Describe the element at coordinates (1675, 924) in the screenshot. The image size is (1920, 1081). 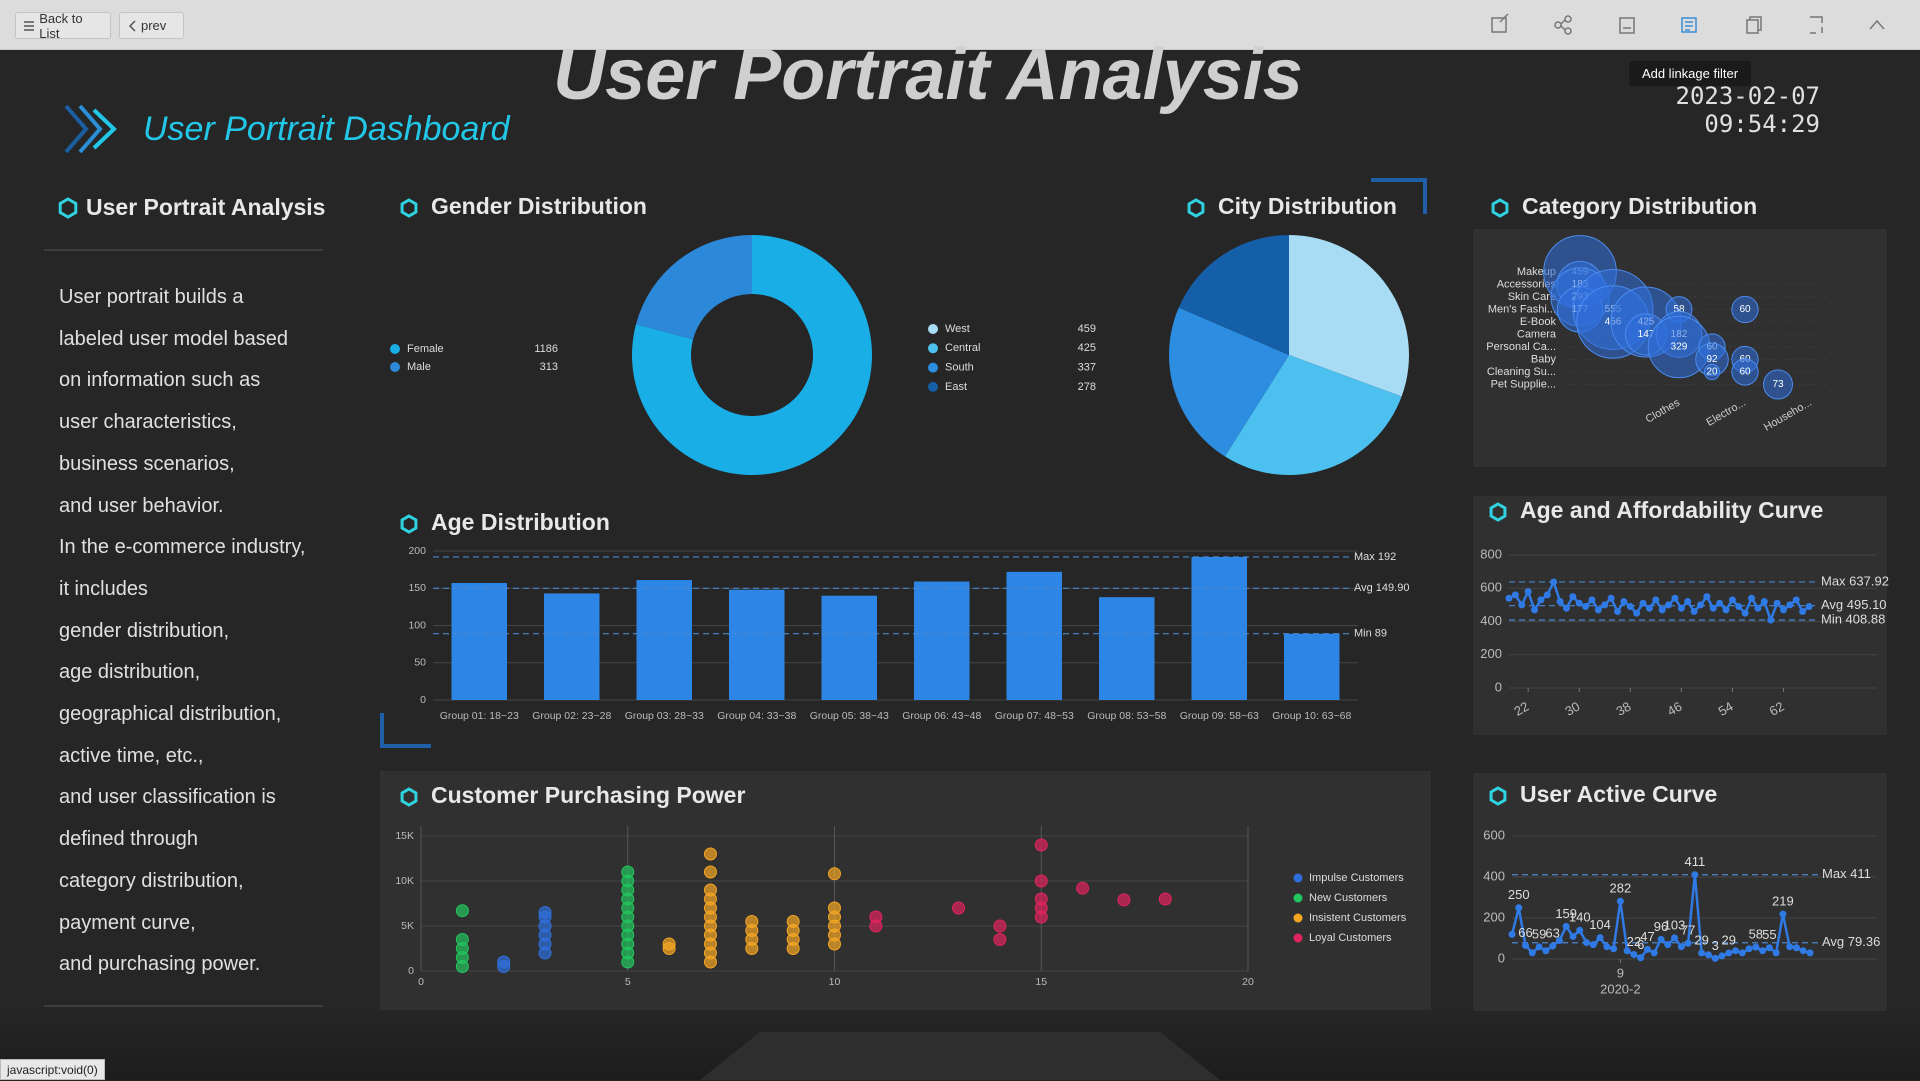
I see `data-label: 103` at that location.